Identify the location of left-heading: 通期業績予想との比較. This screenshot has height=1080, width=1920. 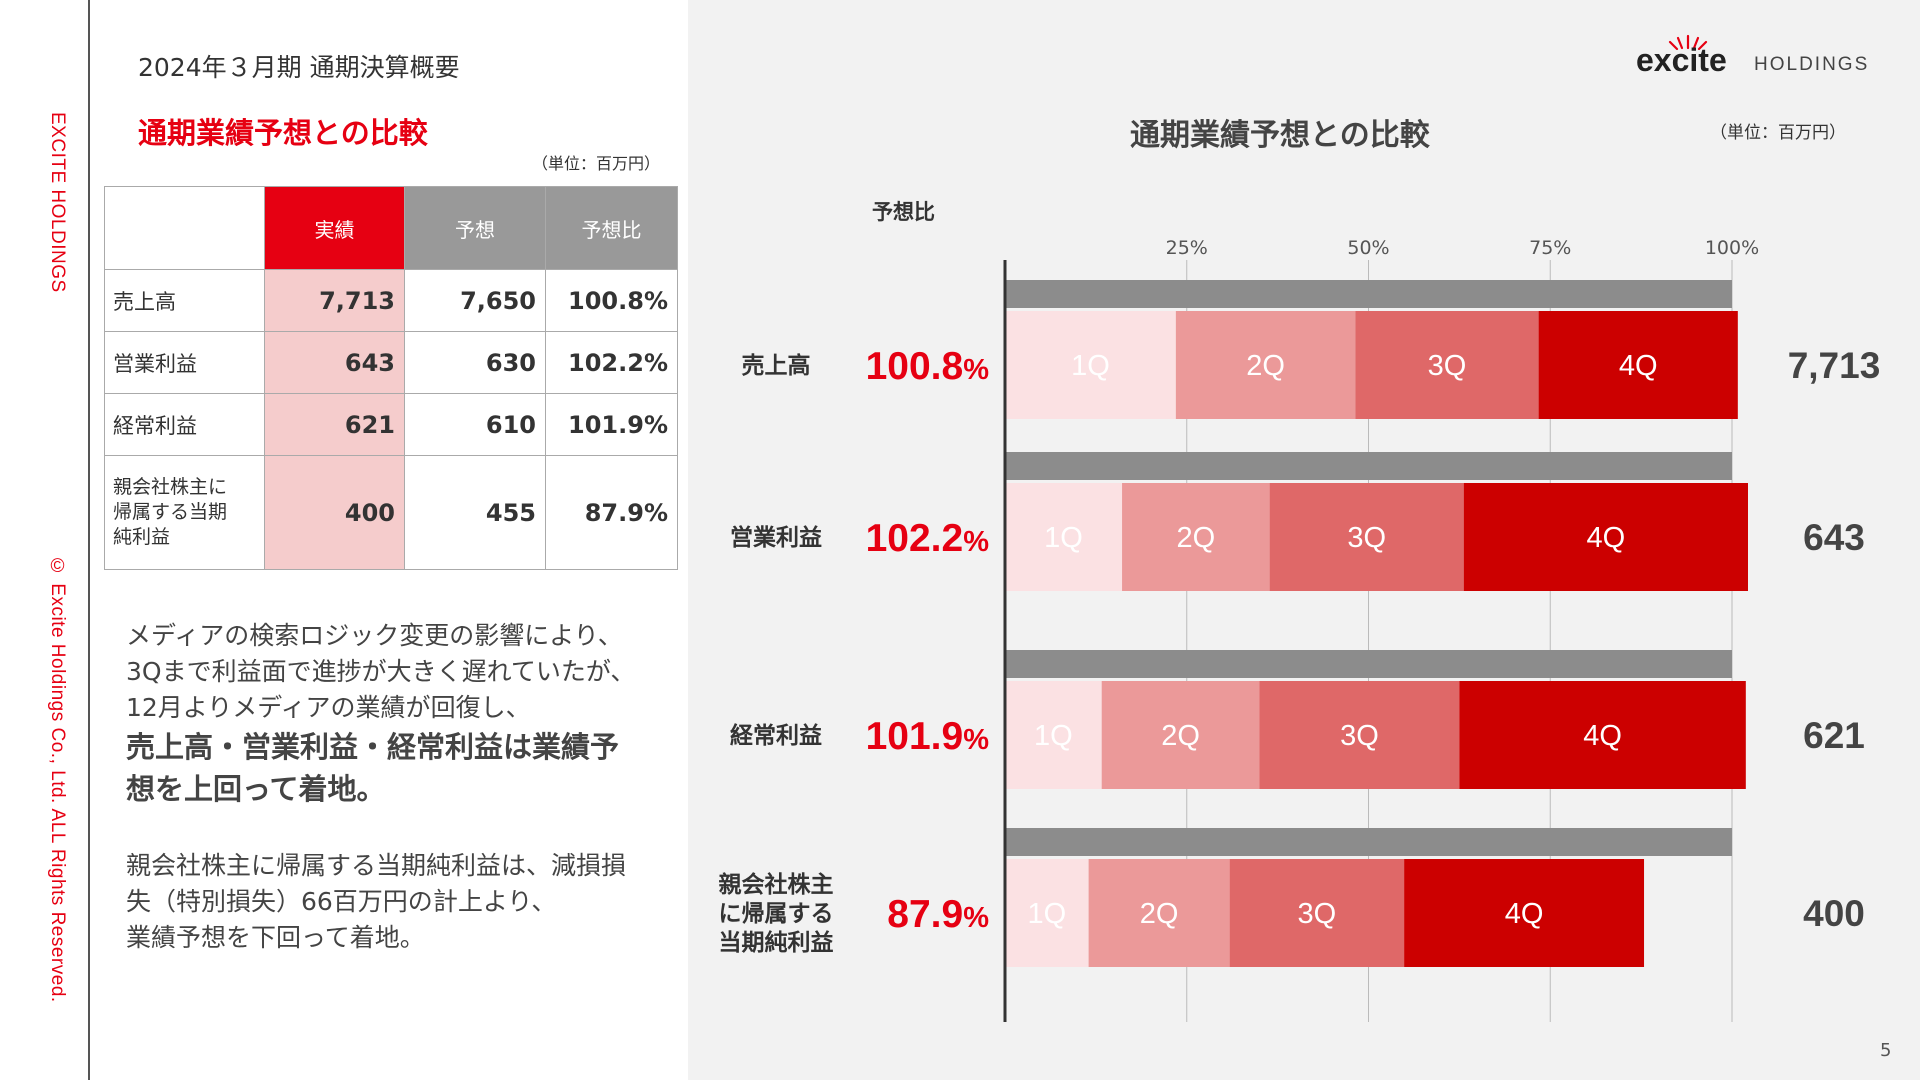
(283, 133).